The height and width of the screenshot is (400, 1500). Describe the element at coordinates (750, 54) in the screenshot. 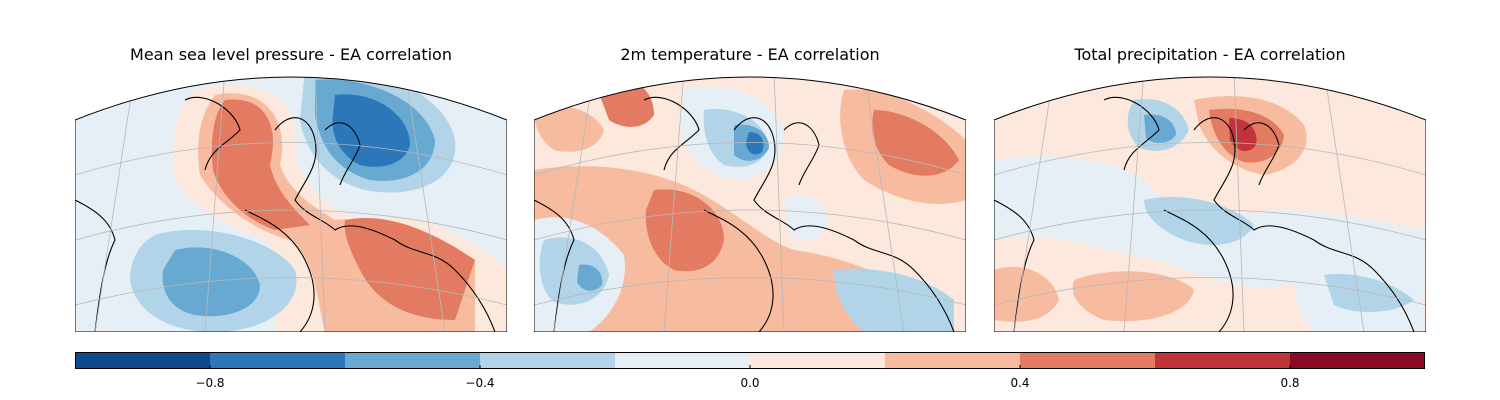

I see `t2m-panel-title: 2m temperature - EA correlation` at that location.